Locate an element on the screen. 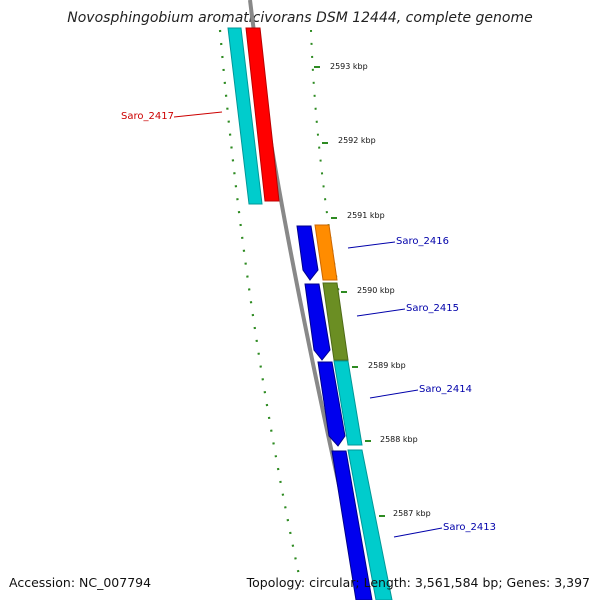 This screenshot has width=600, height=600. gene-label-saro-2413-text: Saro_2413 is located at coordinates (469, 527).